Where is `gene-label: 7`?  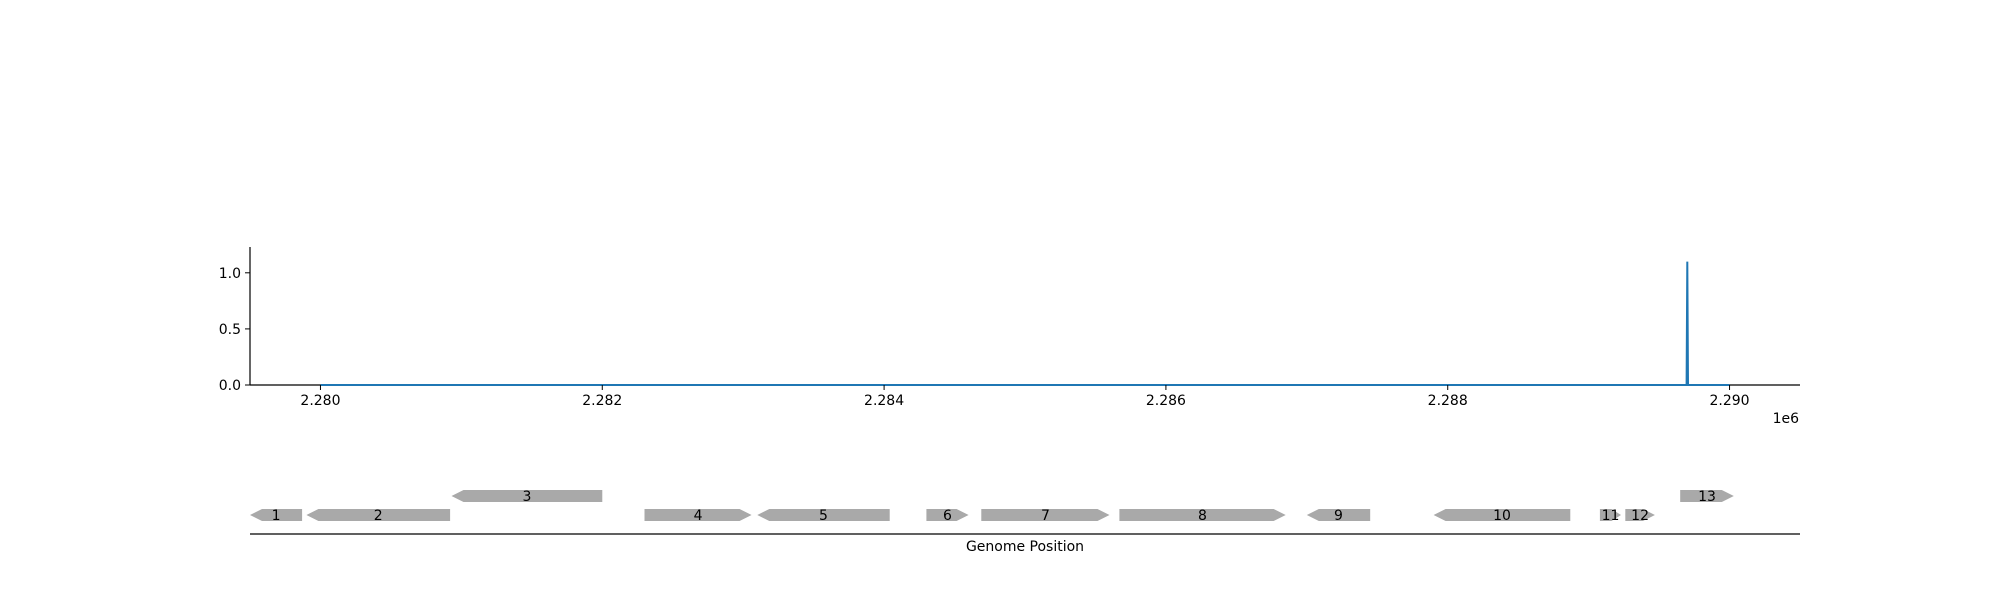 gene-label: 7 is located at coordinates (1045, 516).